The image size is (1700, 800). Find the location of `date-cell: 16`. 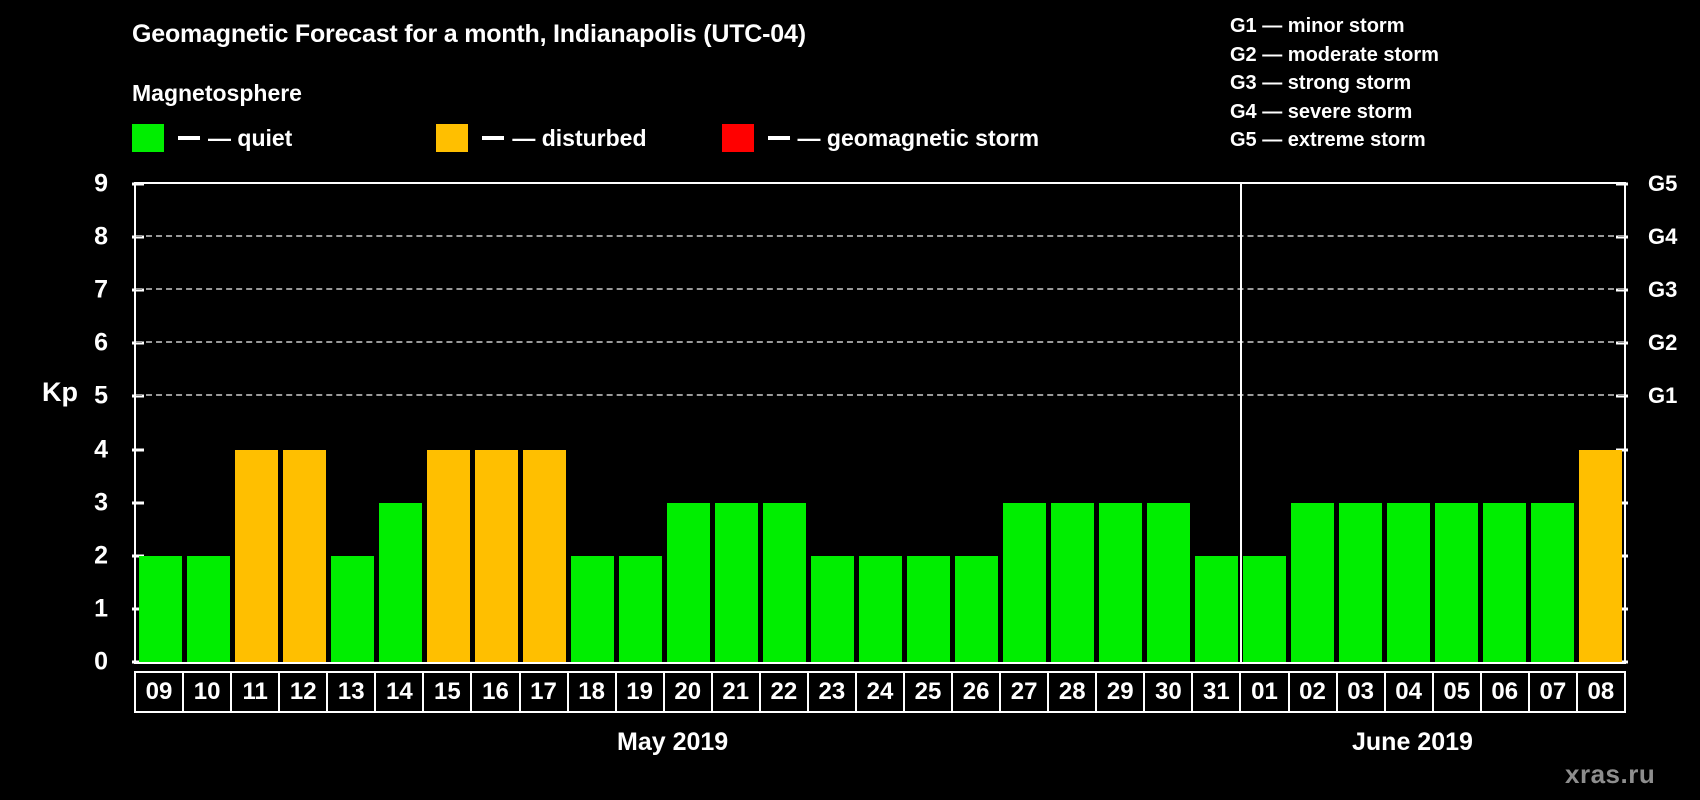

date-cell: 16 is located at coordinates (496, 692).